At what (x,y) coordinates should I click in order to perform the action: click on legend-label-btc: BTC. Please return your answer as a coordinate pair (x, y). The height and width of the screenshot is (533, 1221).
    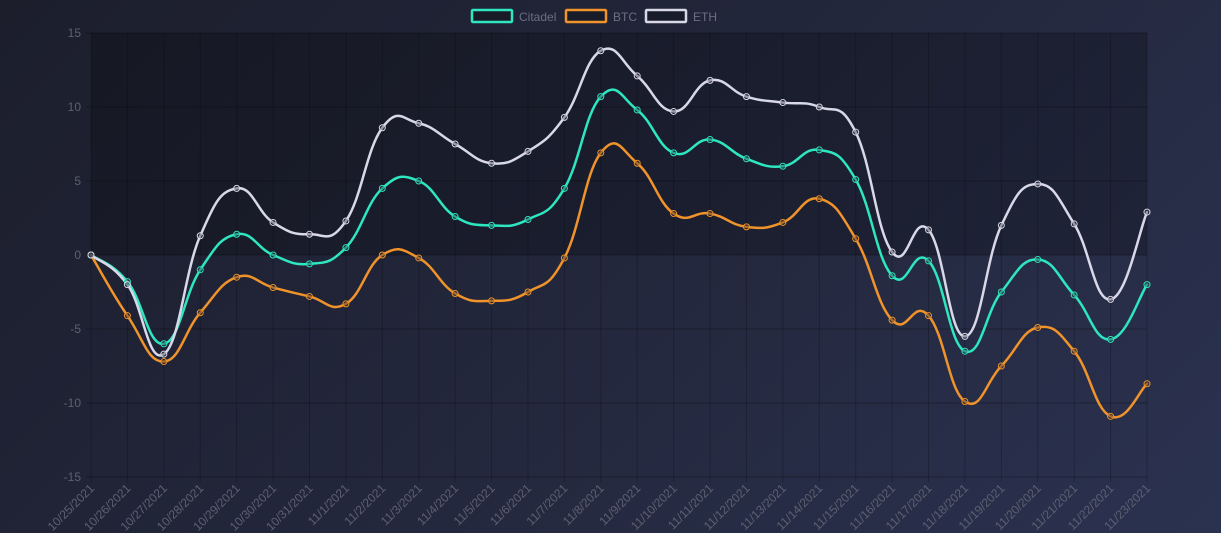
    Looking at the image, I should click on (625, 17).